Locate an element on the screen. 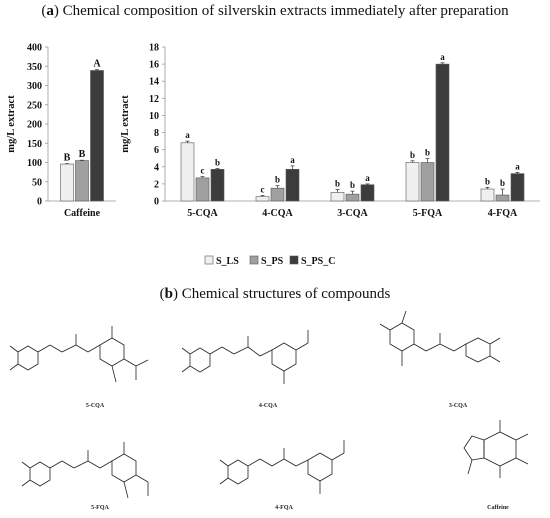 This screenshot has width=550, height=518. structure-label-caffeine: Caffeine is located at coordinates (498, 508).